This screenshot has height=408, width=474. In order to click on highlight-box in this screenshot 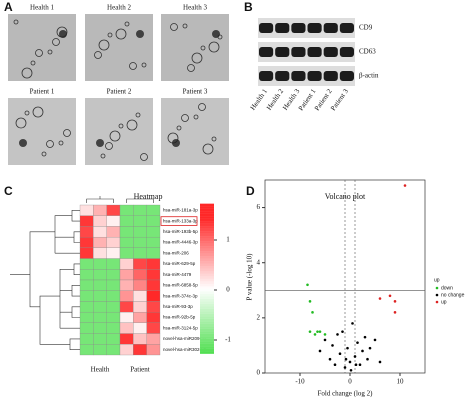, I will do `click(179, 221)`.